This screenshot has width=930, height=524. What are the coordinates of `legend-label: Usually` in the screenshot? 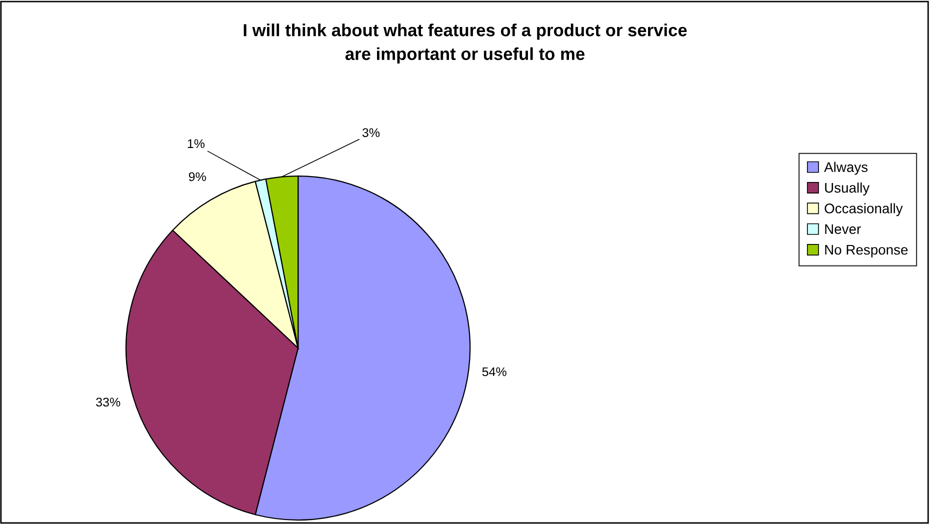 It's located at (847, 189).